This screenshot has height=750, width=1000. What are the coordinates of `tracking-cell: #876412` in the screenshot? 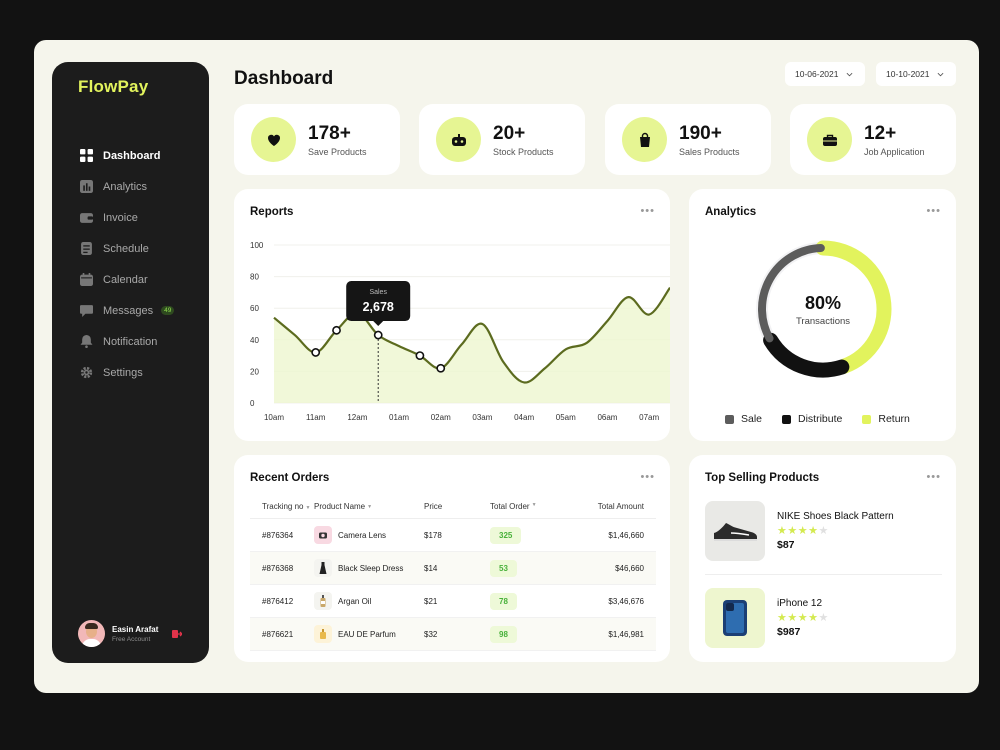 It's located at (278, 601).